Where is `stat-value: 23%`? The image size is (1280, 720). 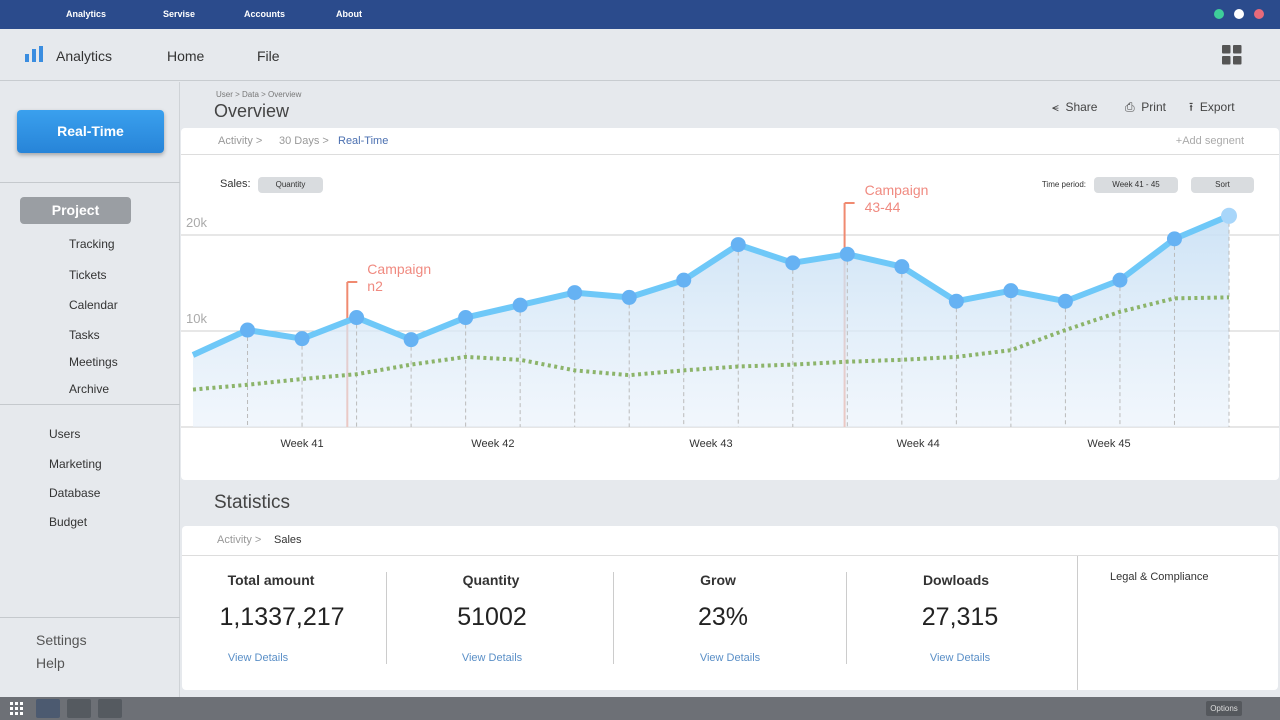 stat-value: 23% is located at coordinates (723, 617).